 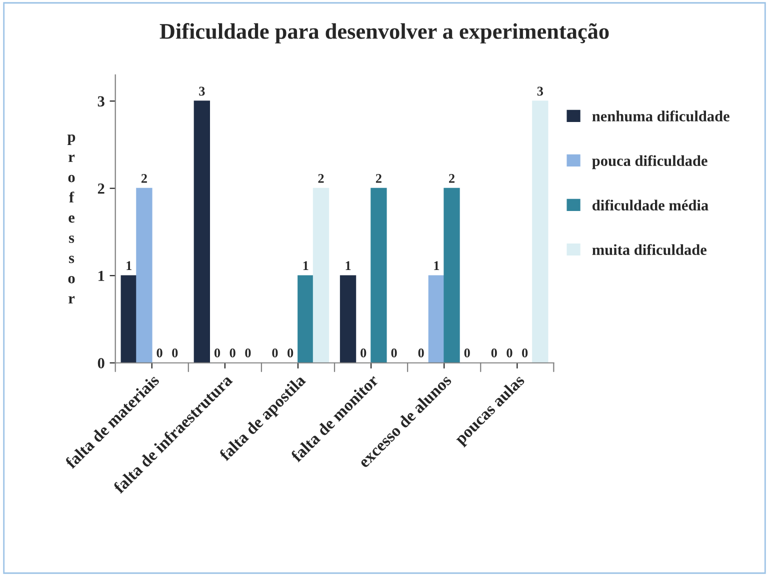 I want to click on legend-label: pouca dificuldade, so click(x=650, y=162).